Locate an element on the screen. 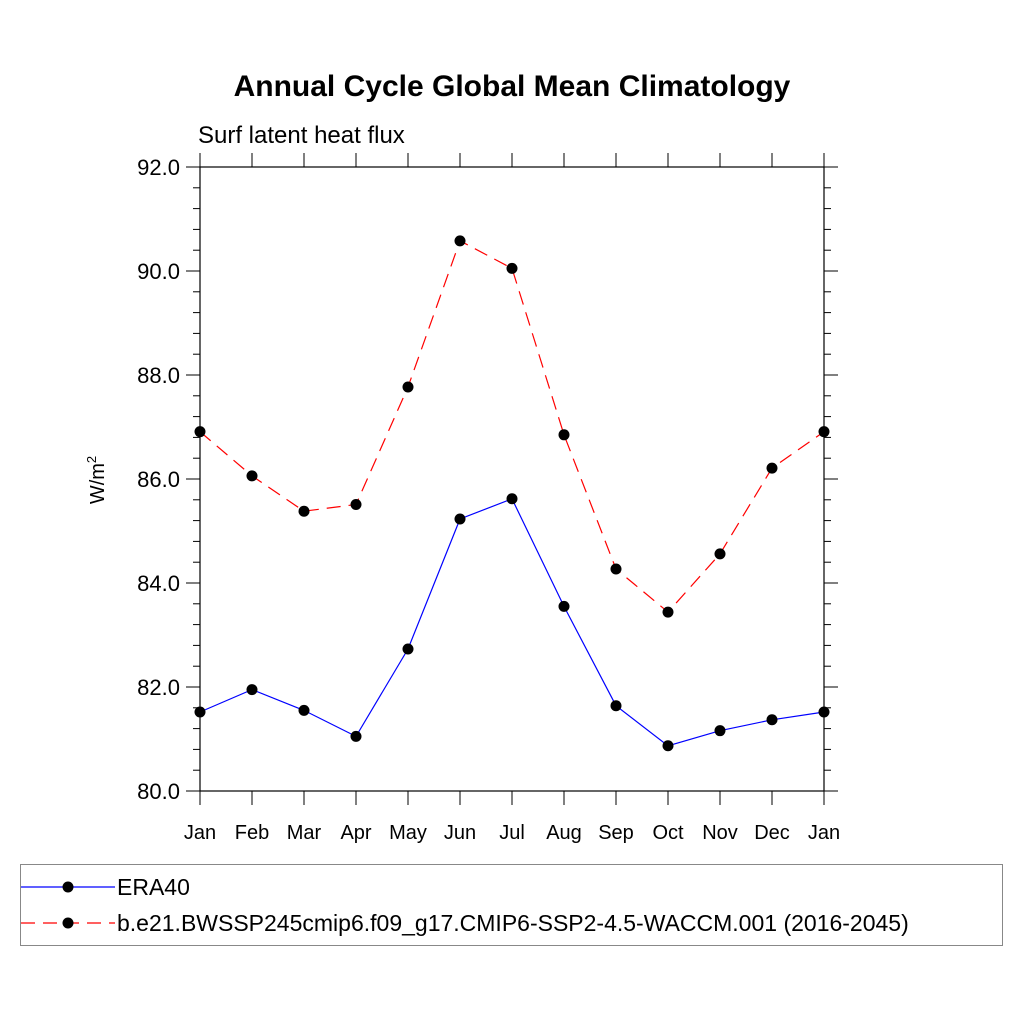 Image resolution: width=1024 pixels, height=1024 pixels. chart-subtitle: Surf latent heat flux is located at coordinates (301, 135).